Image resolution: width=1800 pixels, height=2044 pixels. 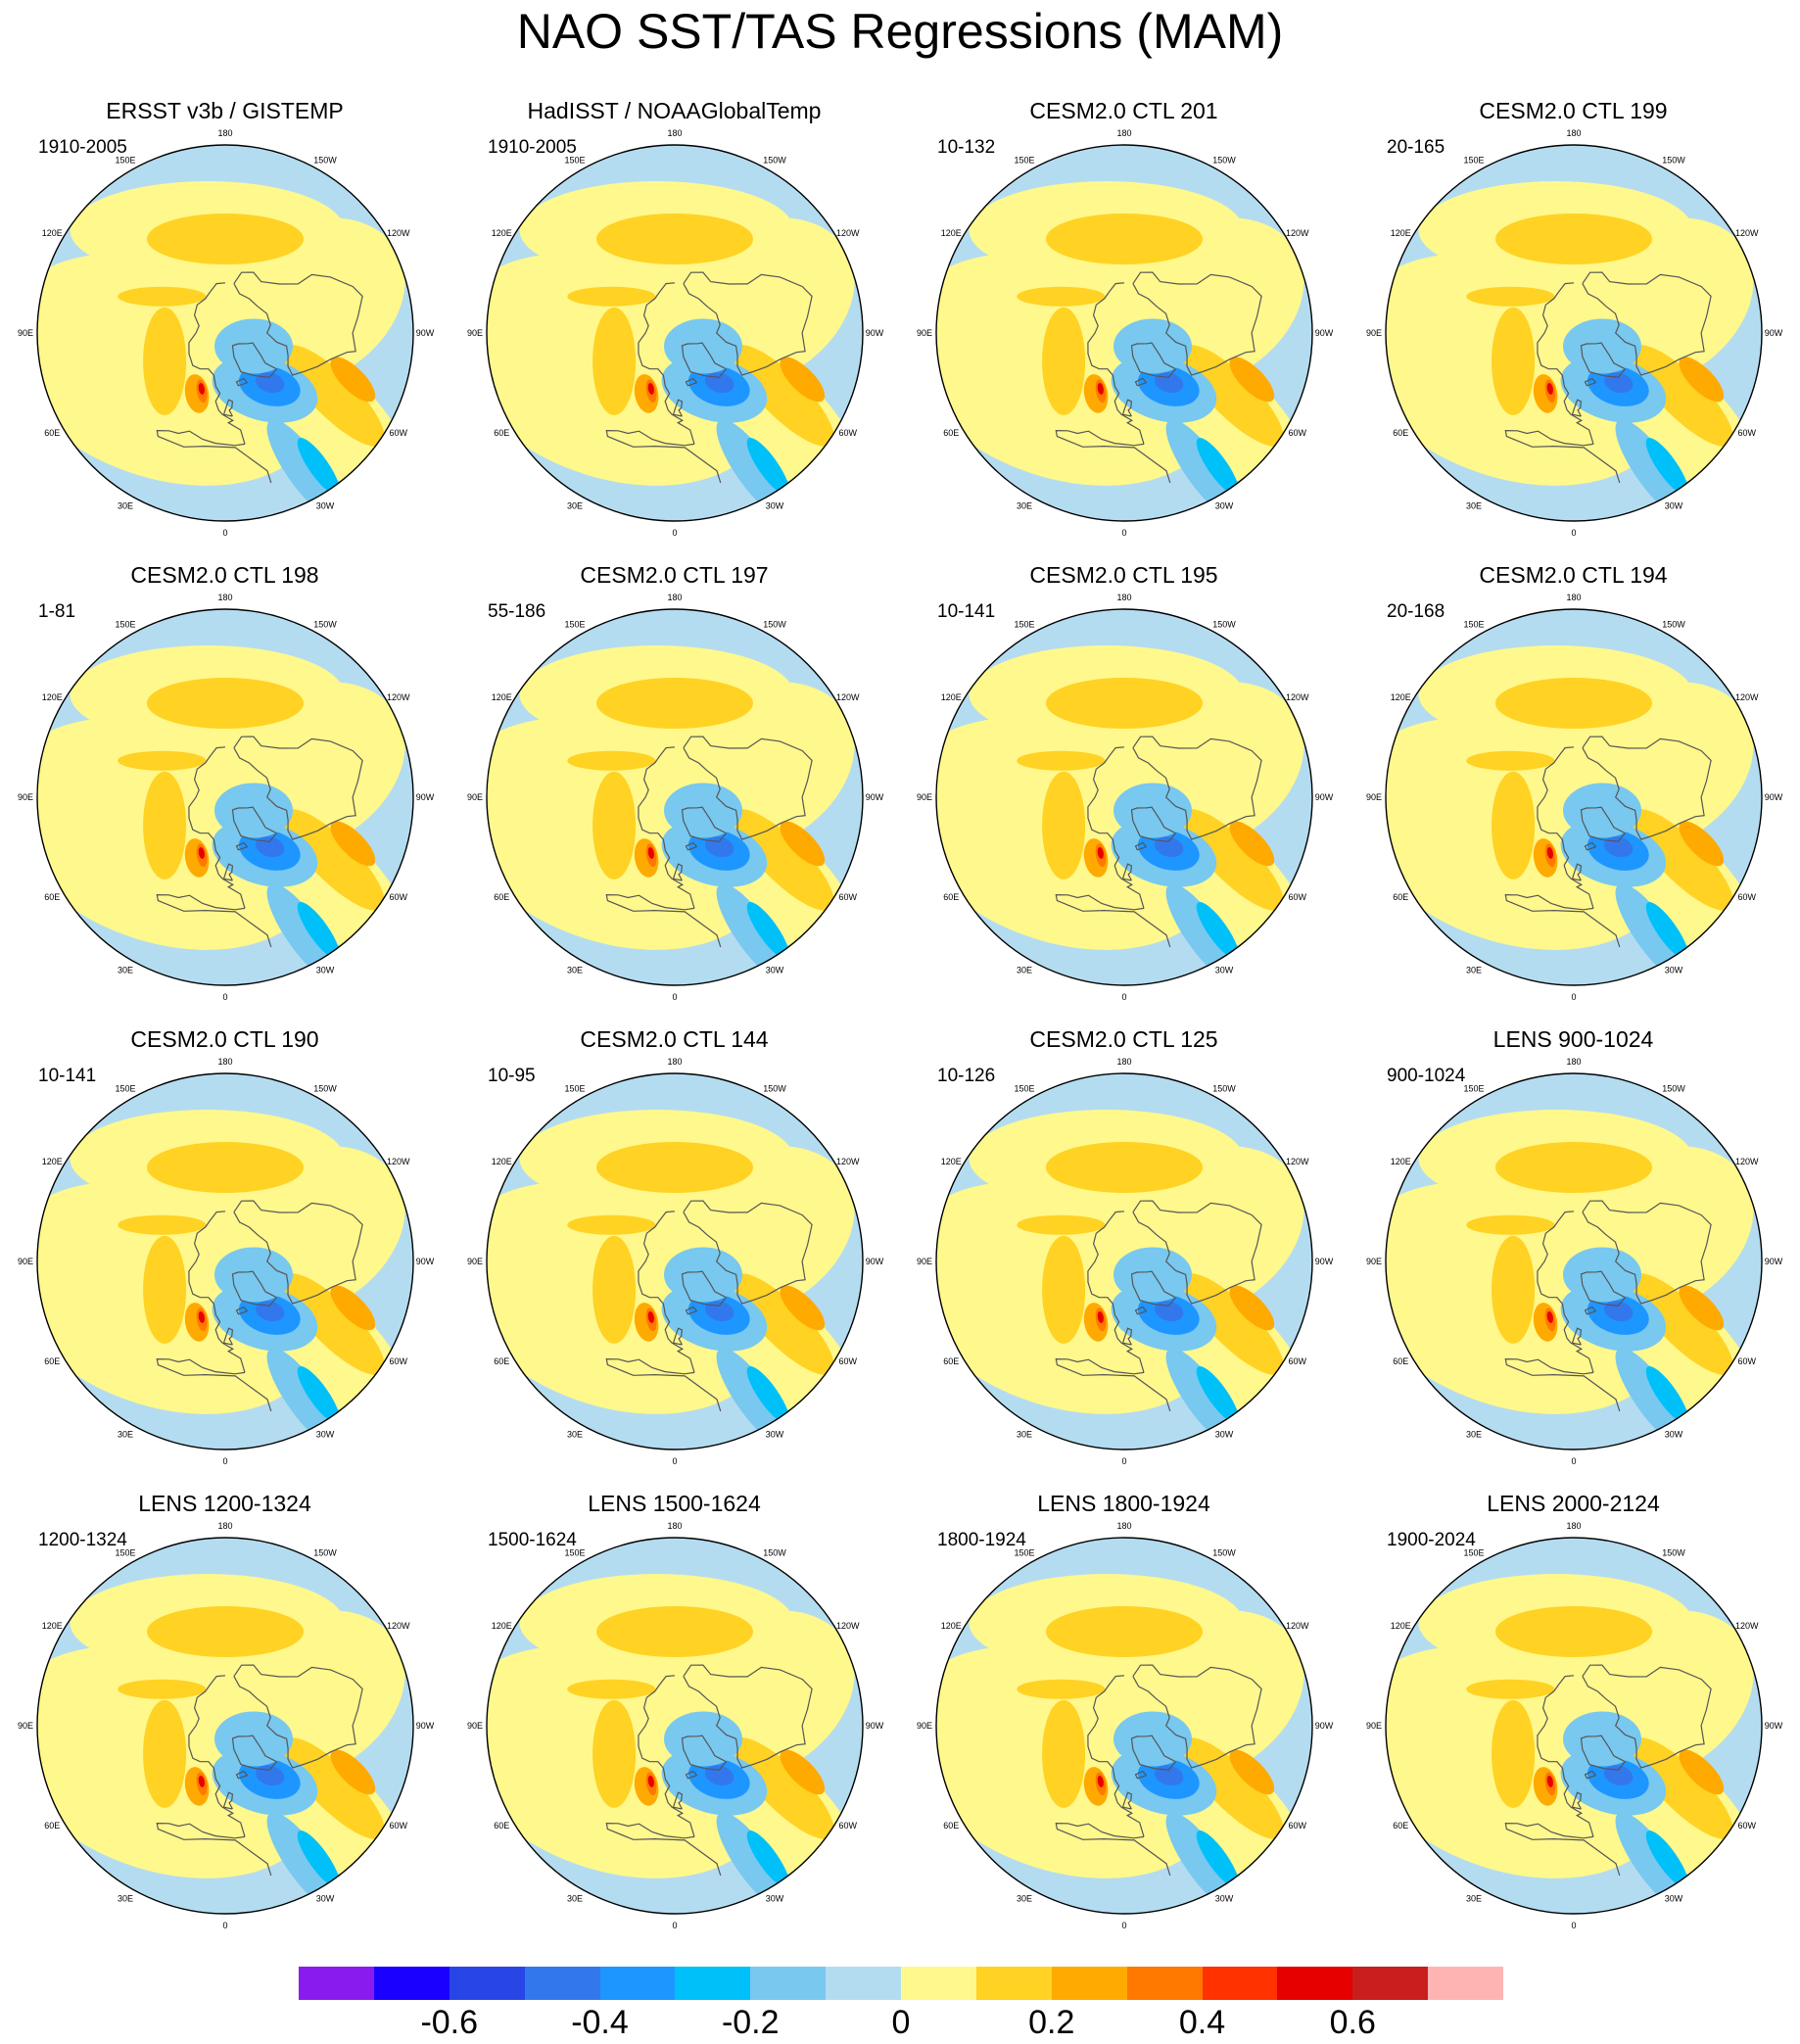 I want to click on map-field, so click(x=1124, y=1726).